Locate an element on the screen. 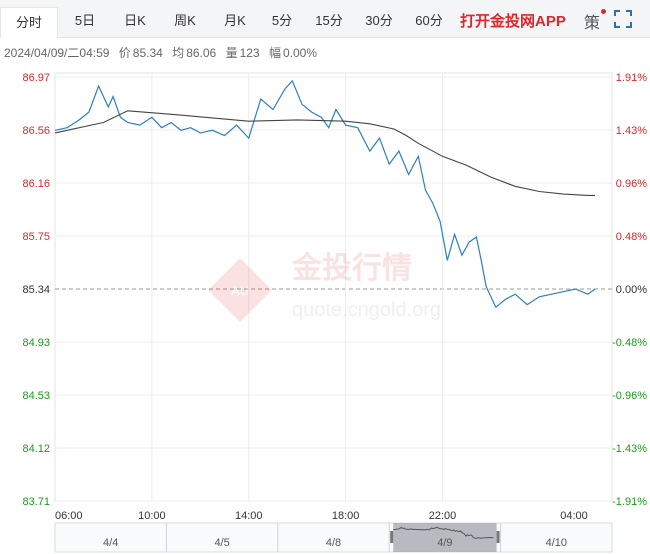  price-value: 85.34 is located at coordinates (147, 53).